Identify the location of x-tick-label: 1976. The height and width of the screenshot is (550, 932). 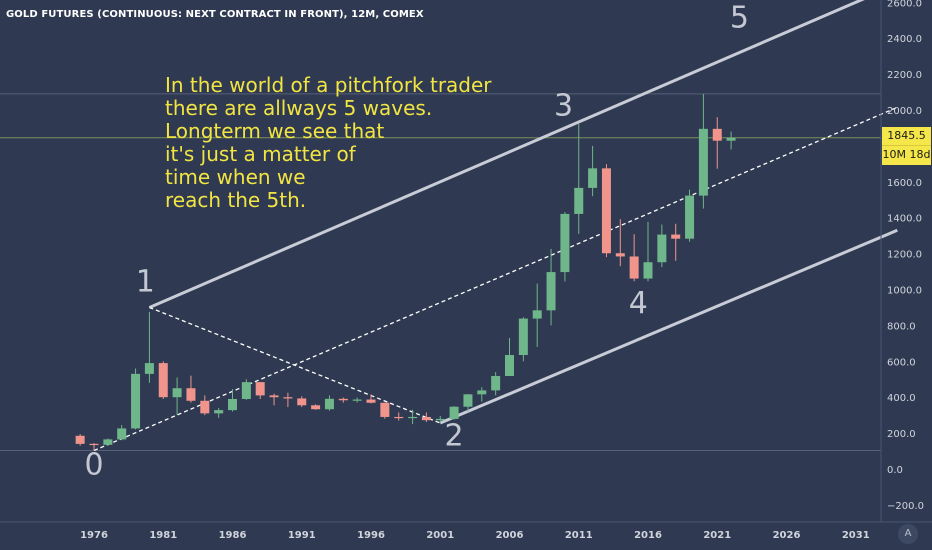
(94, 535).